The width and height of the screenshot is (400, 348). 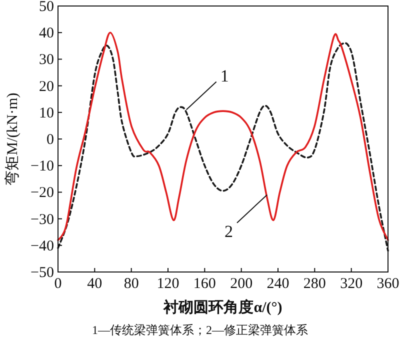 I want to click on x-tick-label: 80, so click(x=131, y=284).